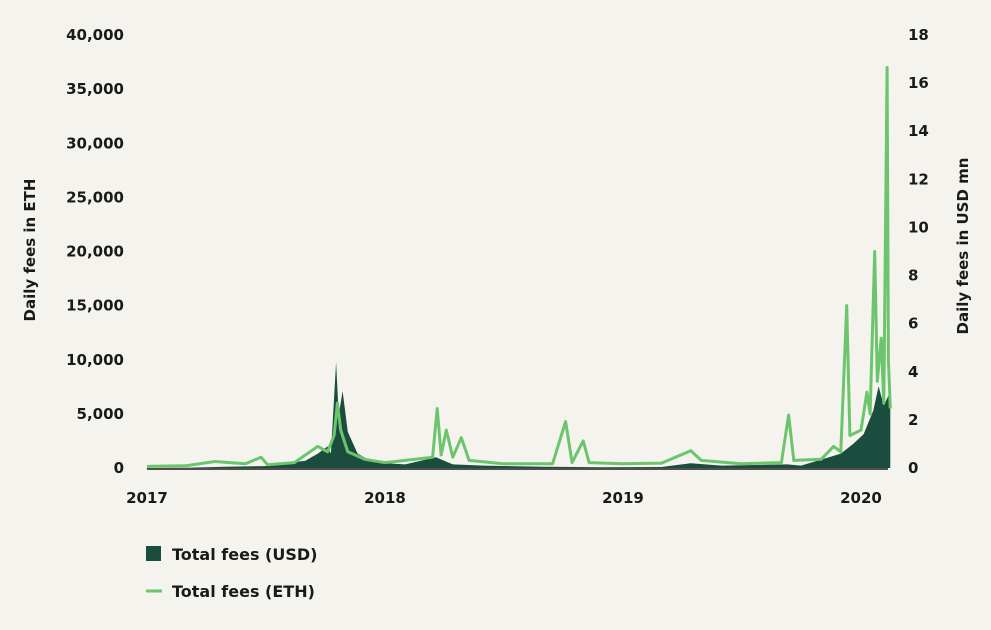 The image size is (991, 630). Describe the element at coordinates (918, 35) in the screenshot. I see `y-right-tick-label: 18` at that location.